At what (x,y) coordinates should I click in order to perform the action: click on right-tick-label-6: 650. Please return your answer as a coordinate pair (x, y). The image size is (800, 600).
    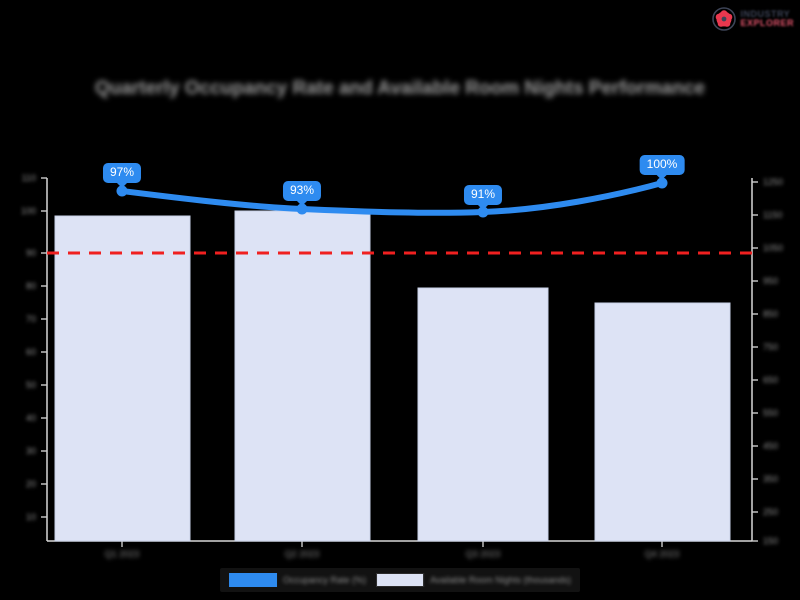
    Looking at the image, I should click on (771, 380).